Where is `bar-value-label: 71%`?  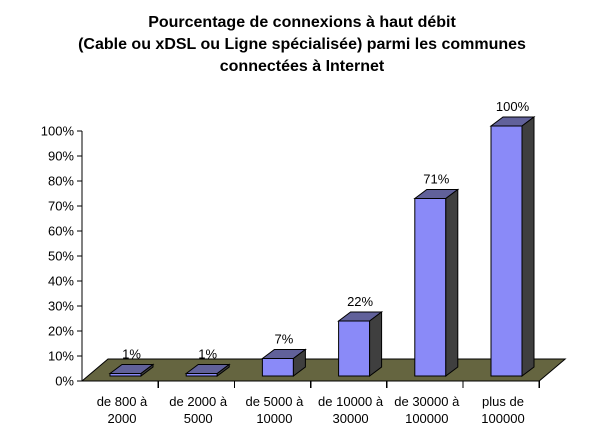 bar-value-label: 71% is located at coordinates (436, 179).